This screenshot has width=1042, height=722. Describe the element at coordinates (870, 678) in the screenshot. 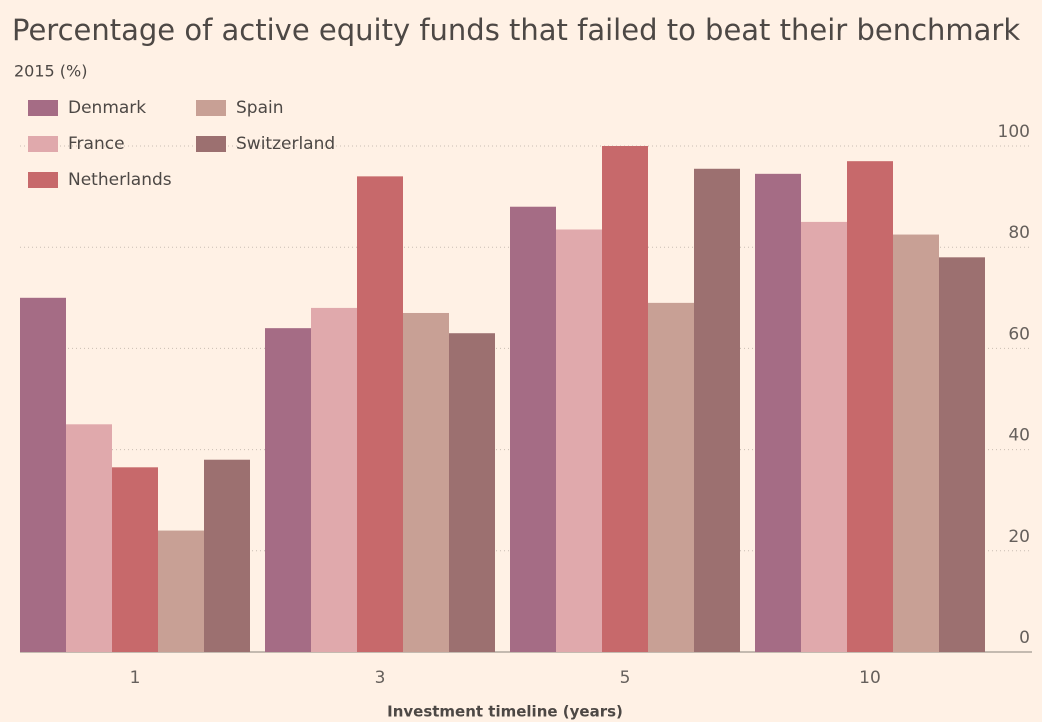

I see `x-tick-label: 10` at that location.